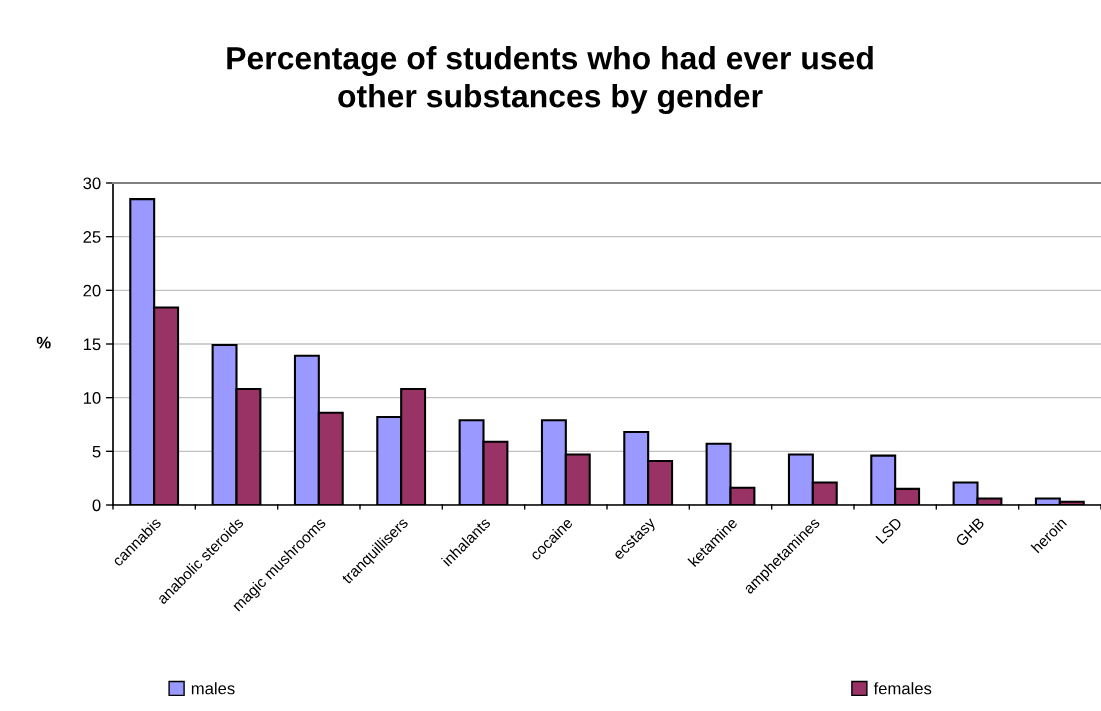 This screenshot has height=711, width=1101. I want to click on y-tick-label: 0, so click(96, 505).